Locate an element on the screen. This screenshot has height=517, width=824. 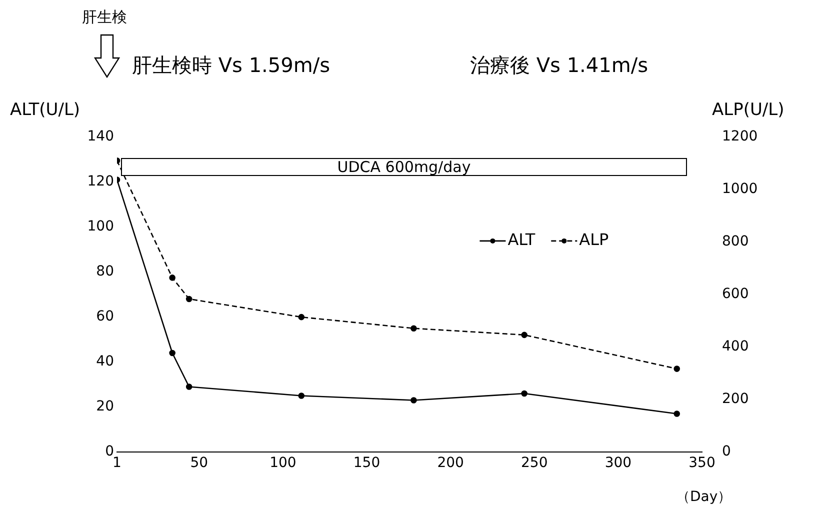
y2-tick-label: 1200 is located at coordinates (740, 136).